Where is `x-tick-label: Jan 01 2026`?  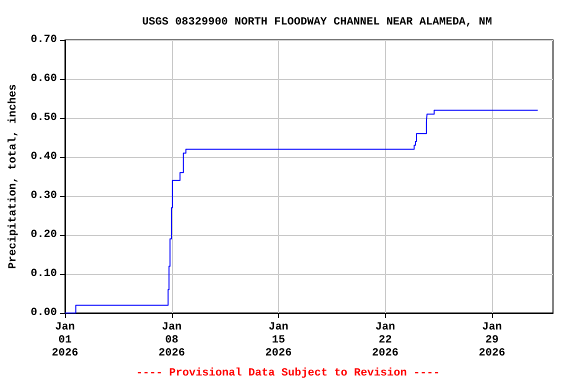
x-tick-label: Jan 01 2026 is located at coordinates (65, 341).